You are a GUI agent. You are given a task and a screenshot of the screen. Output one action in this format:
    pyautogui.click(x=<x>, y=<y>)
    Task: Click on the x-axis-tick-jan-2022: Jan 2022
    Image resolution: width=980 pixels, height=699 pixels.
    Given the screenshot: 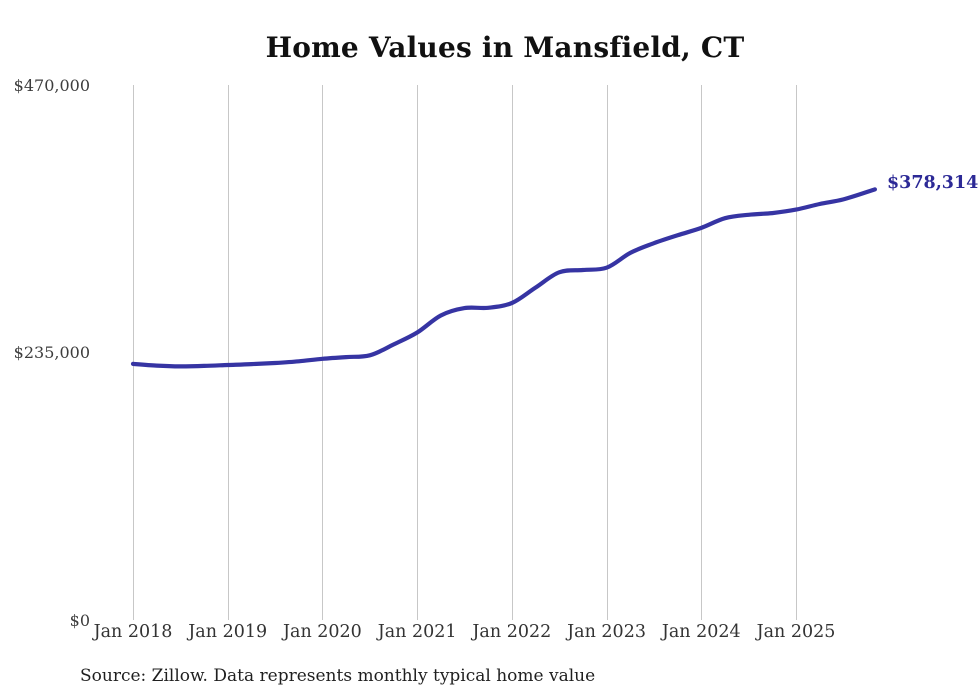 What is the action you would take?
    pyautogui.click(x=512, y=632)
    